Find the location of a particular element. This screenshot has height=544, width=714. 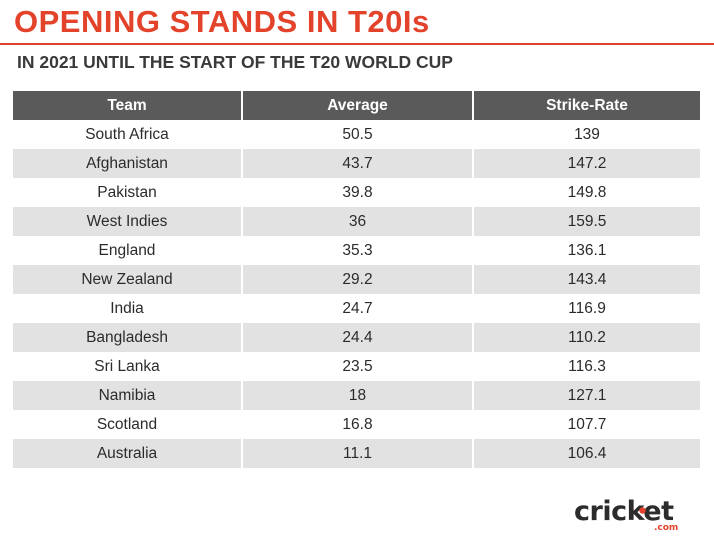

cell-average: 43.7 is located at coordinates (357, 163).